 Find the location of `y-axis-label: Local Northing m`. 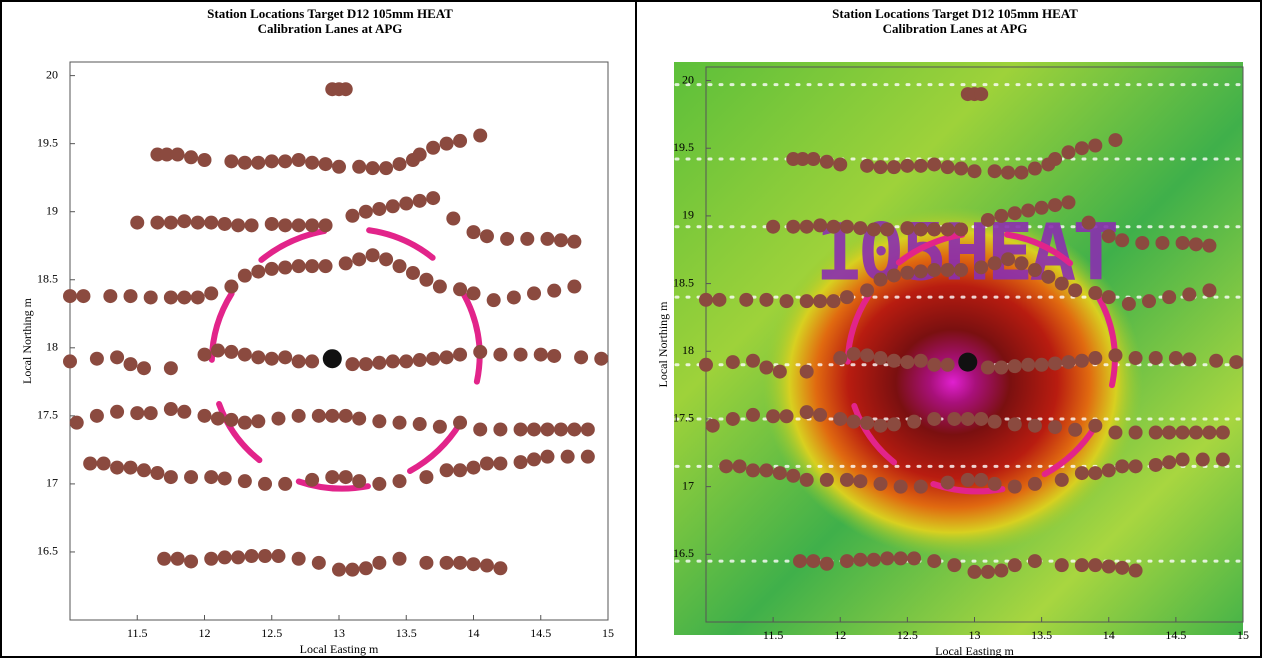

y-axis-label: Local Northing m is located at coordinates (663, 344).